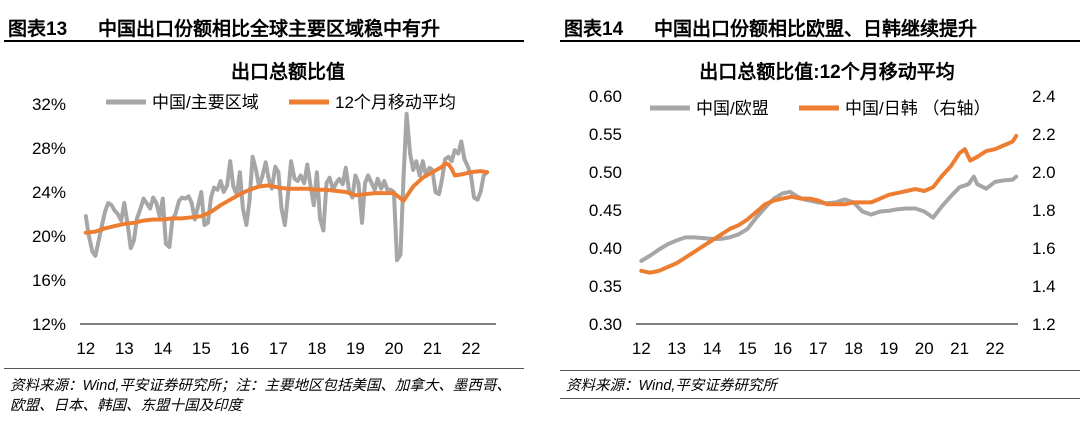 Image resolution: width=1080 pixels, height=424 pixels. What do you see at coordinates (49, 104) in the screenshot?
I see `y-tick-label: 32%` at bounding box center [49, 104].